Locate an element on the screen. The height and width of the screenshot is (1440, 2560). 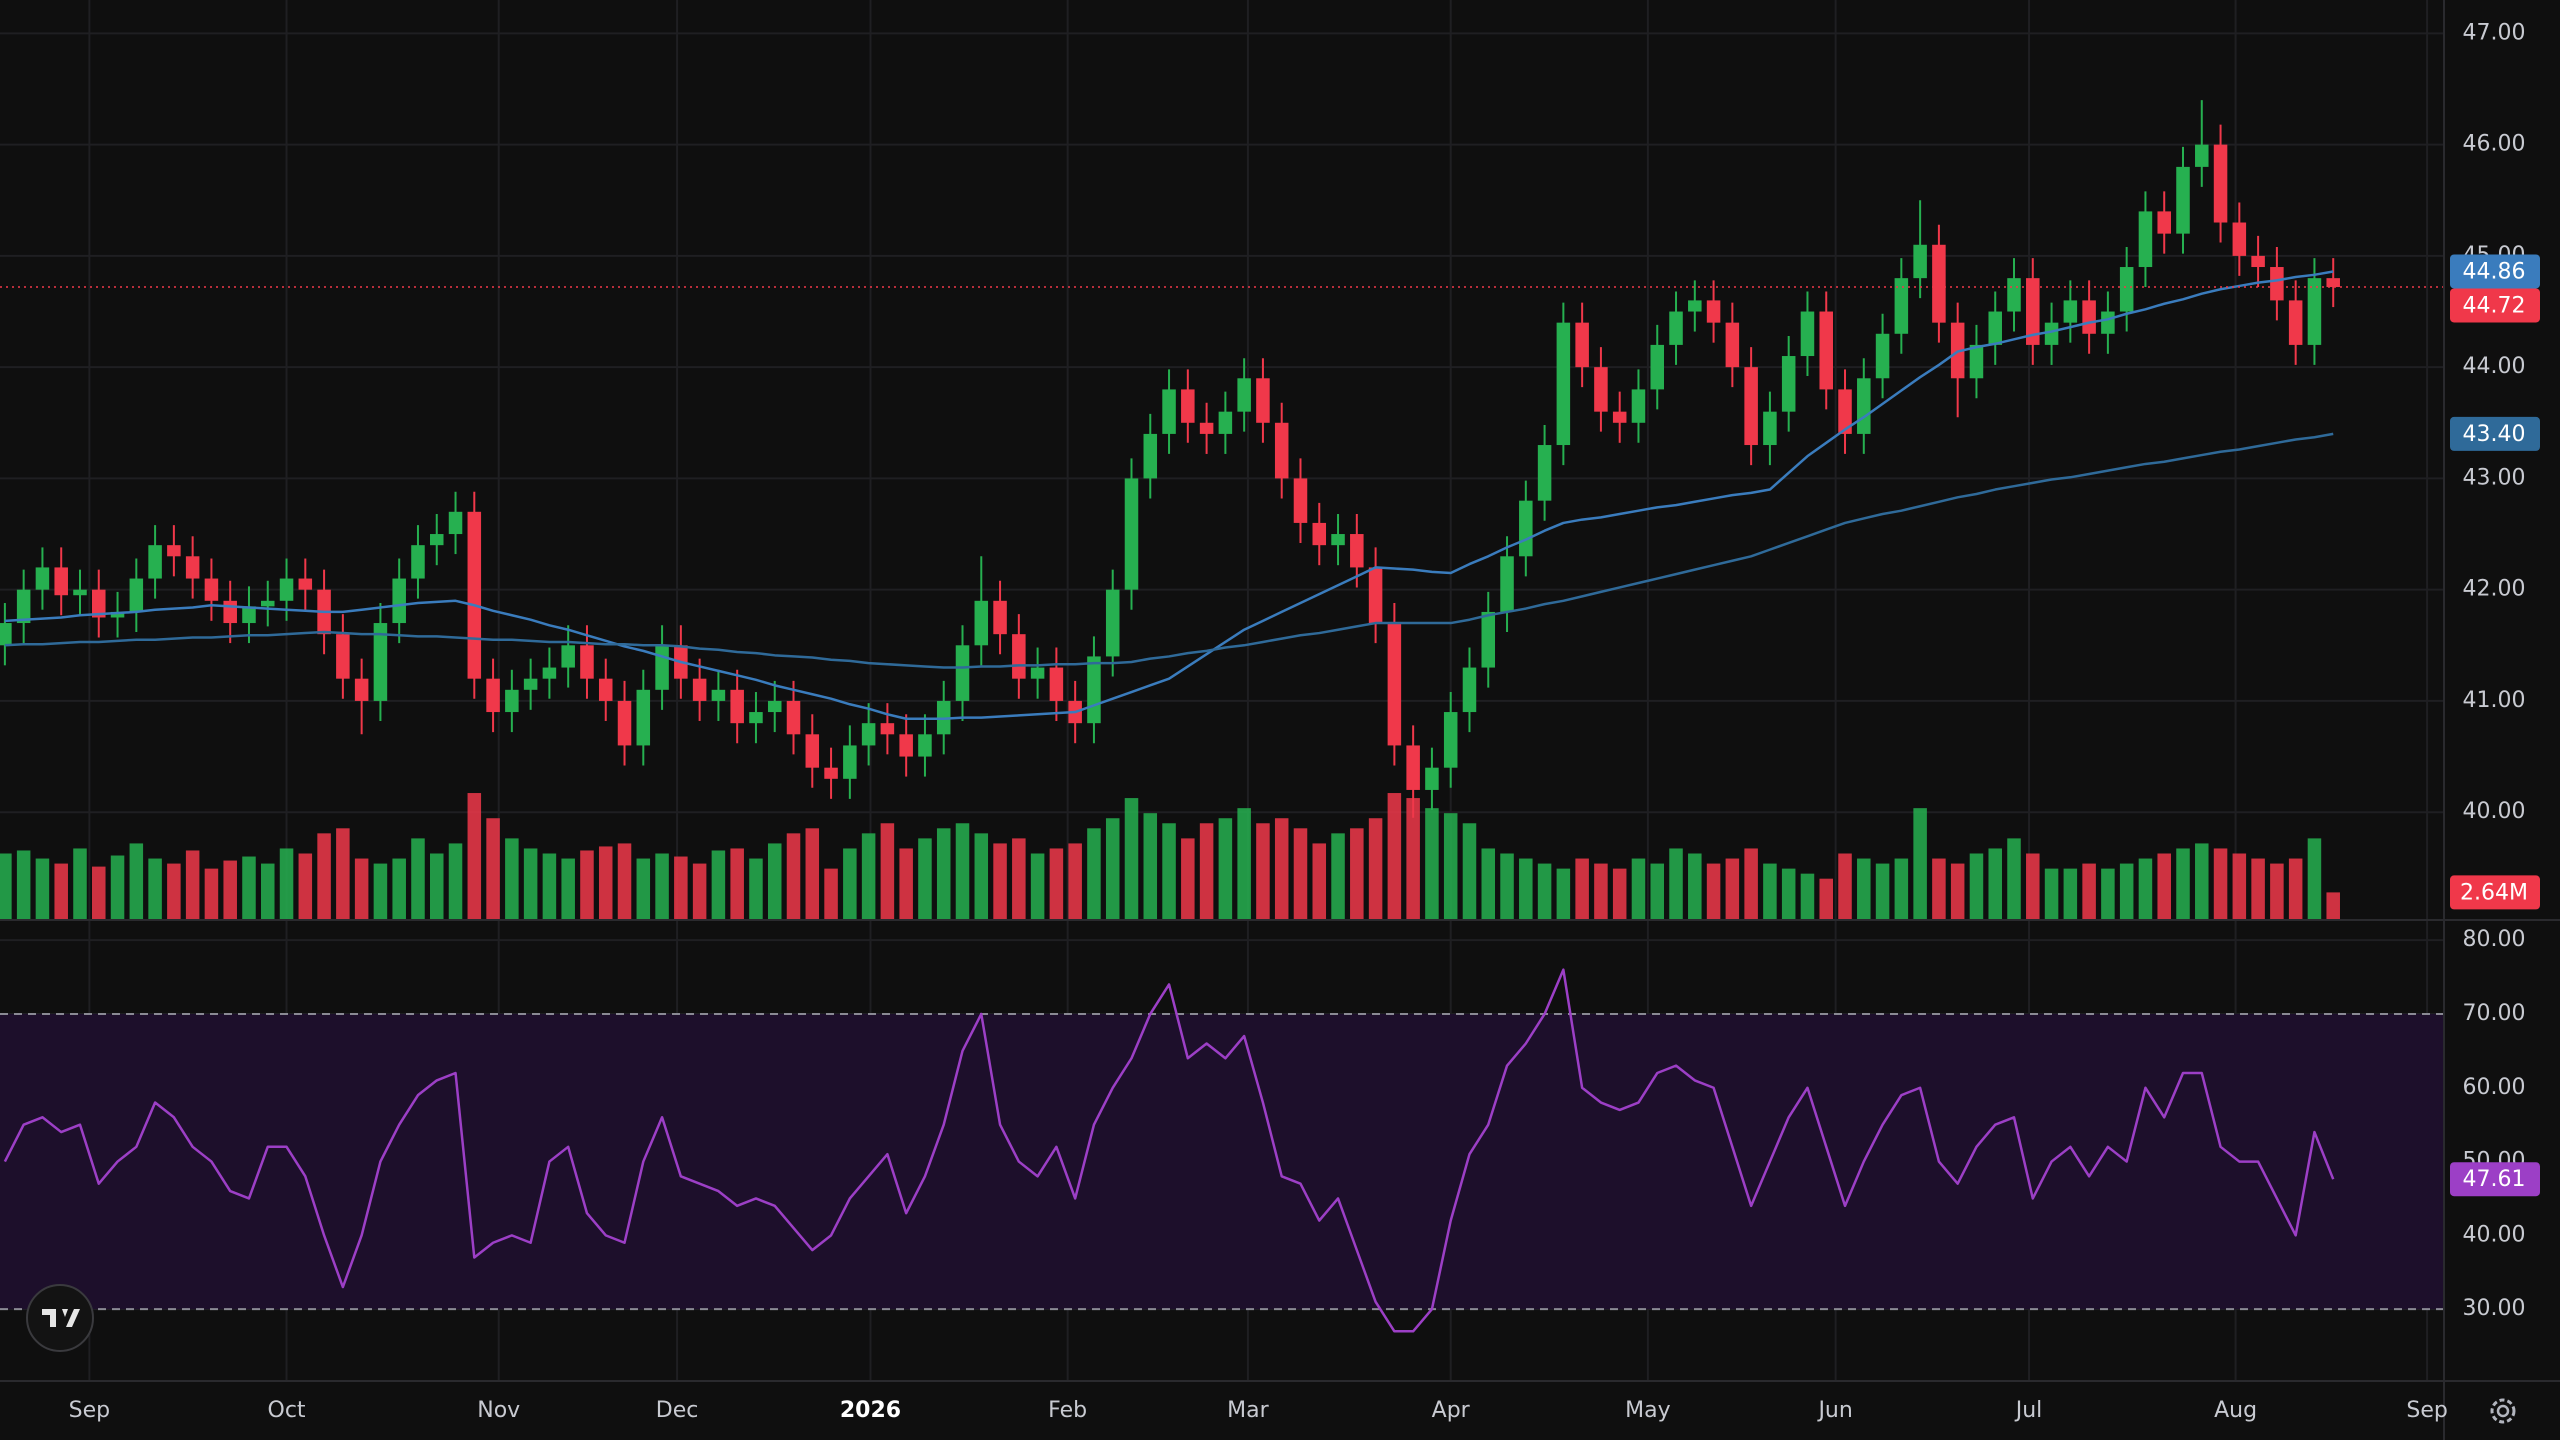
x-tick-label: Nov is located at coordinates (498, 1410).